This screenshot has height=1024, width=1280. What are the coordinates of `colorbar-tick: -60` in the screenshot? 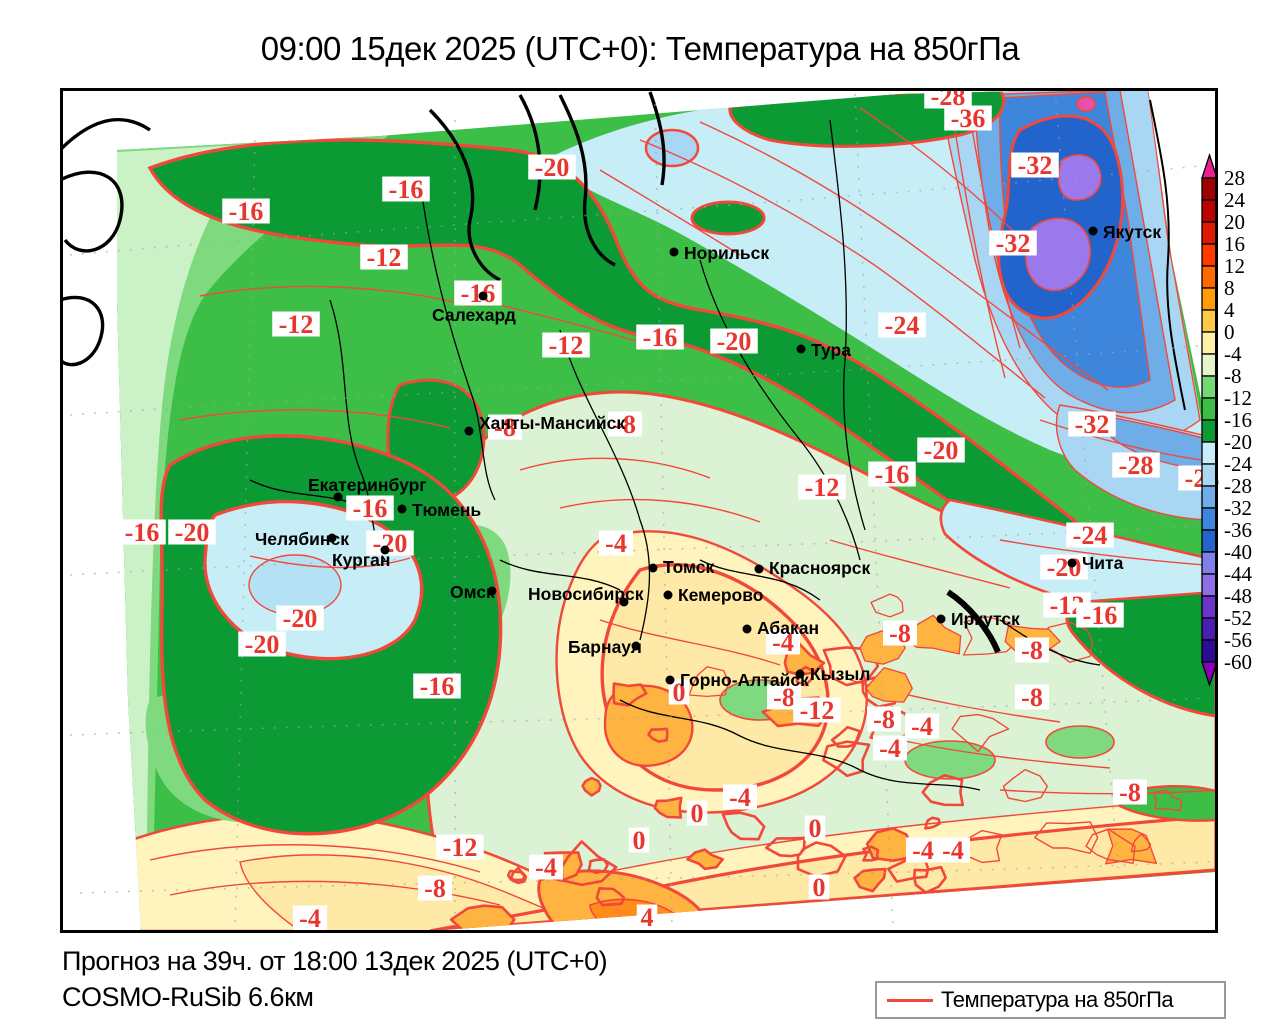 It's located at (1238, 662).